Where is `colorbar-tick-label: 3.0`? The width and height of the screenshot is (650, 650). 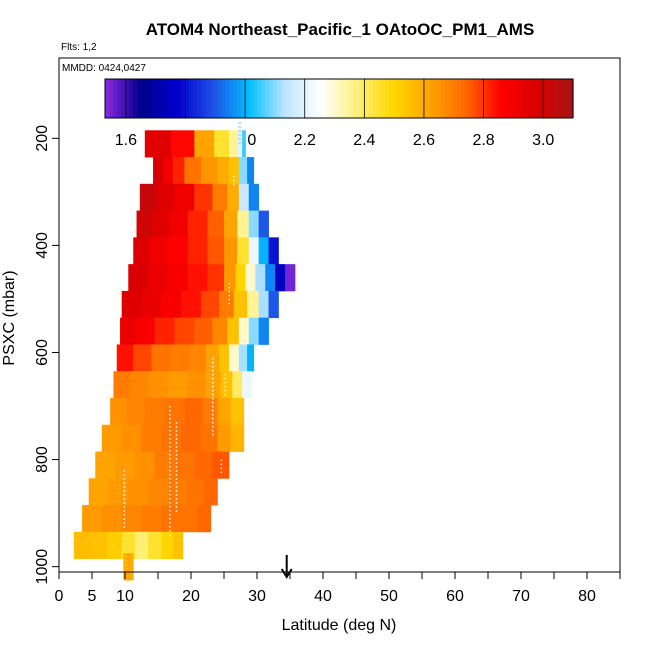
colorbar-tick-label: 3.0 is located at coordinates (543, 140).